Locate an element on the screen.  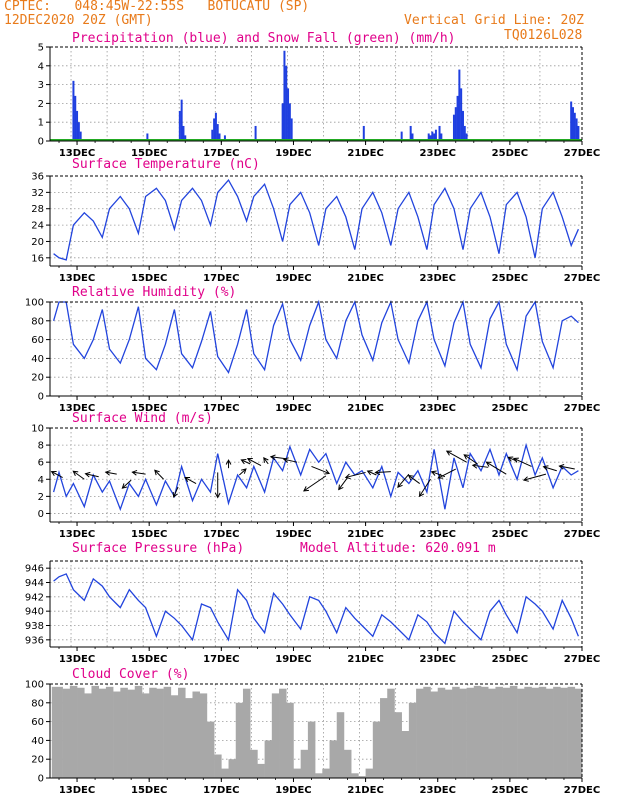
panel-3-ytick-label: 60 is located at coordinates (37, 340).